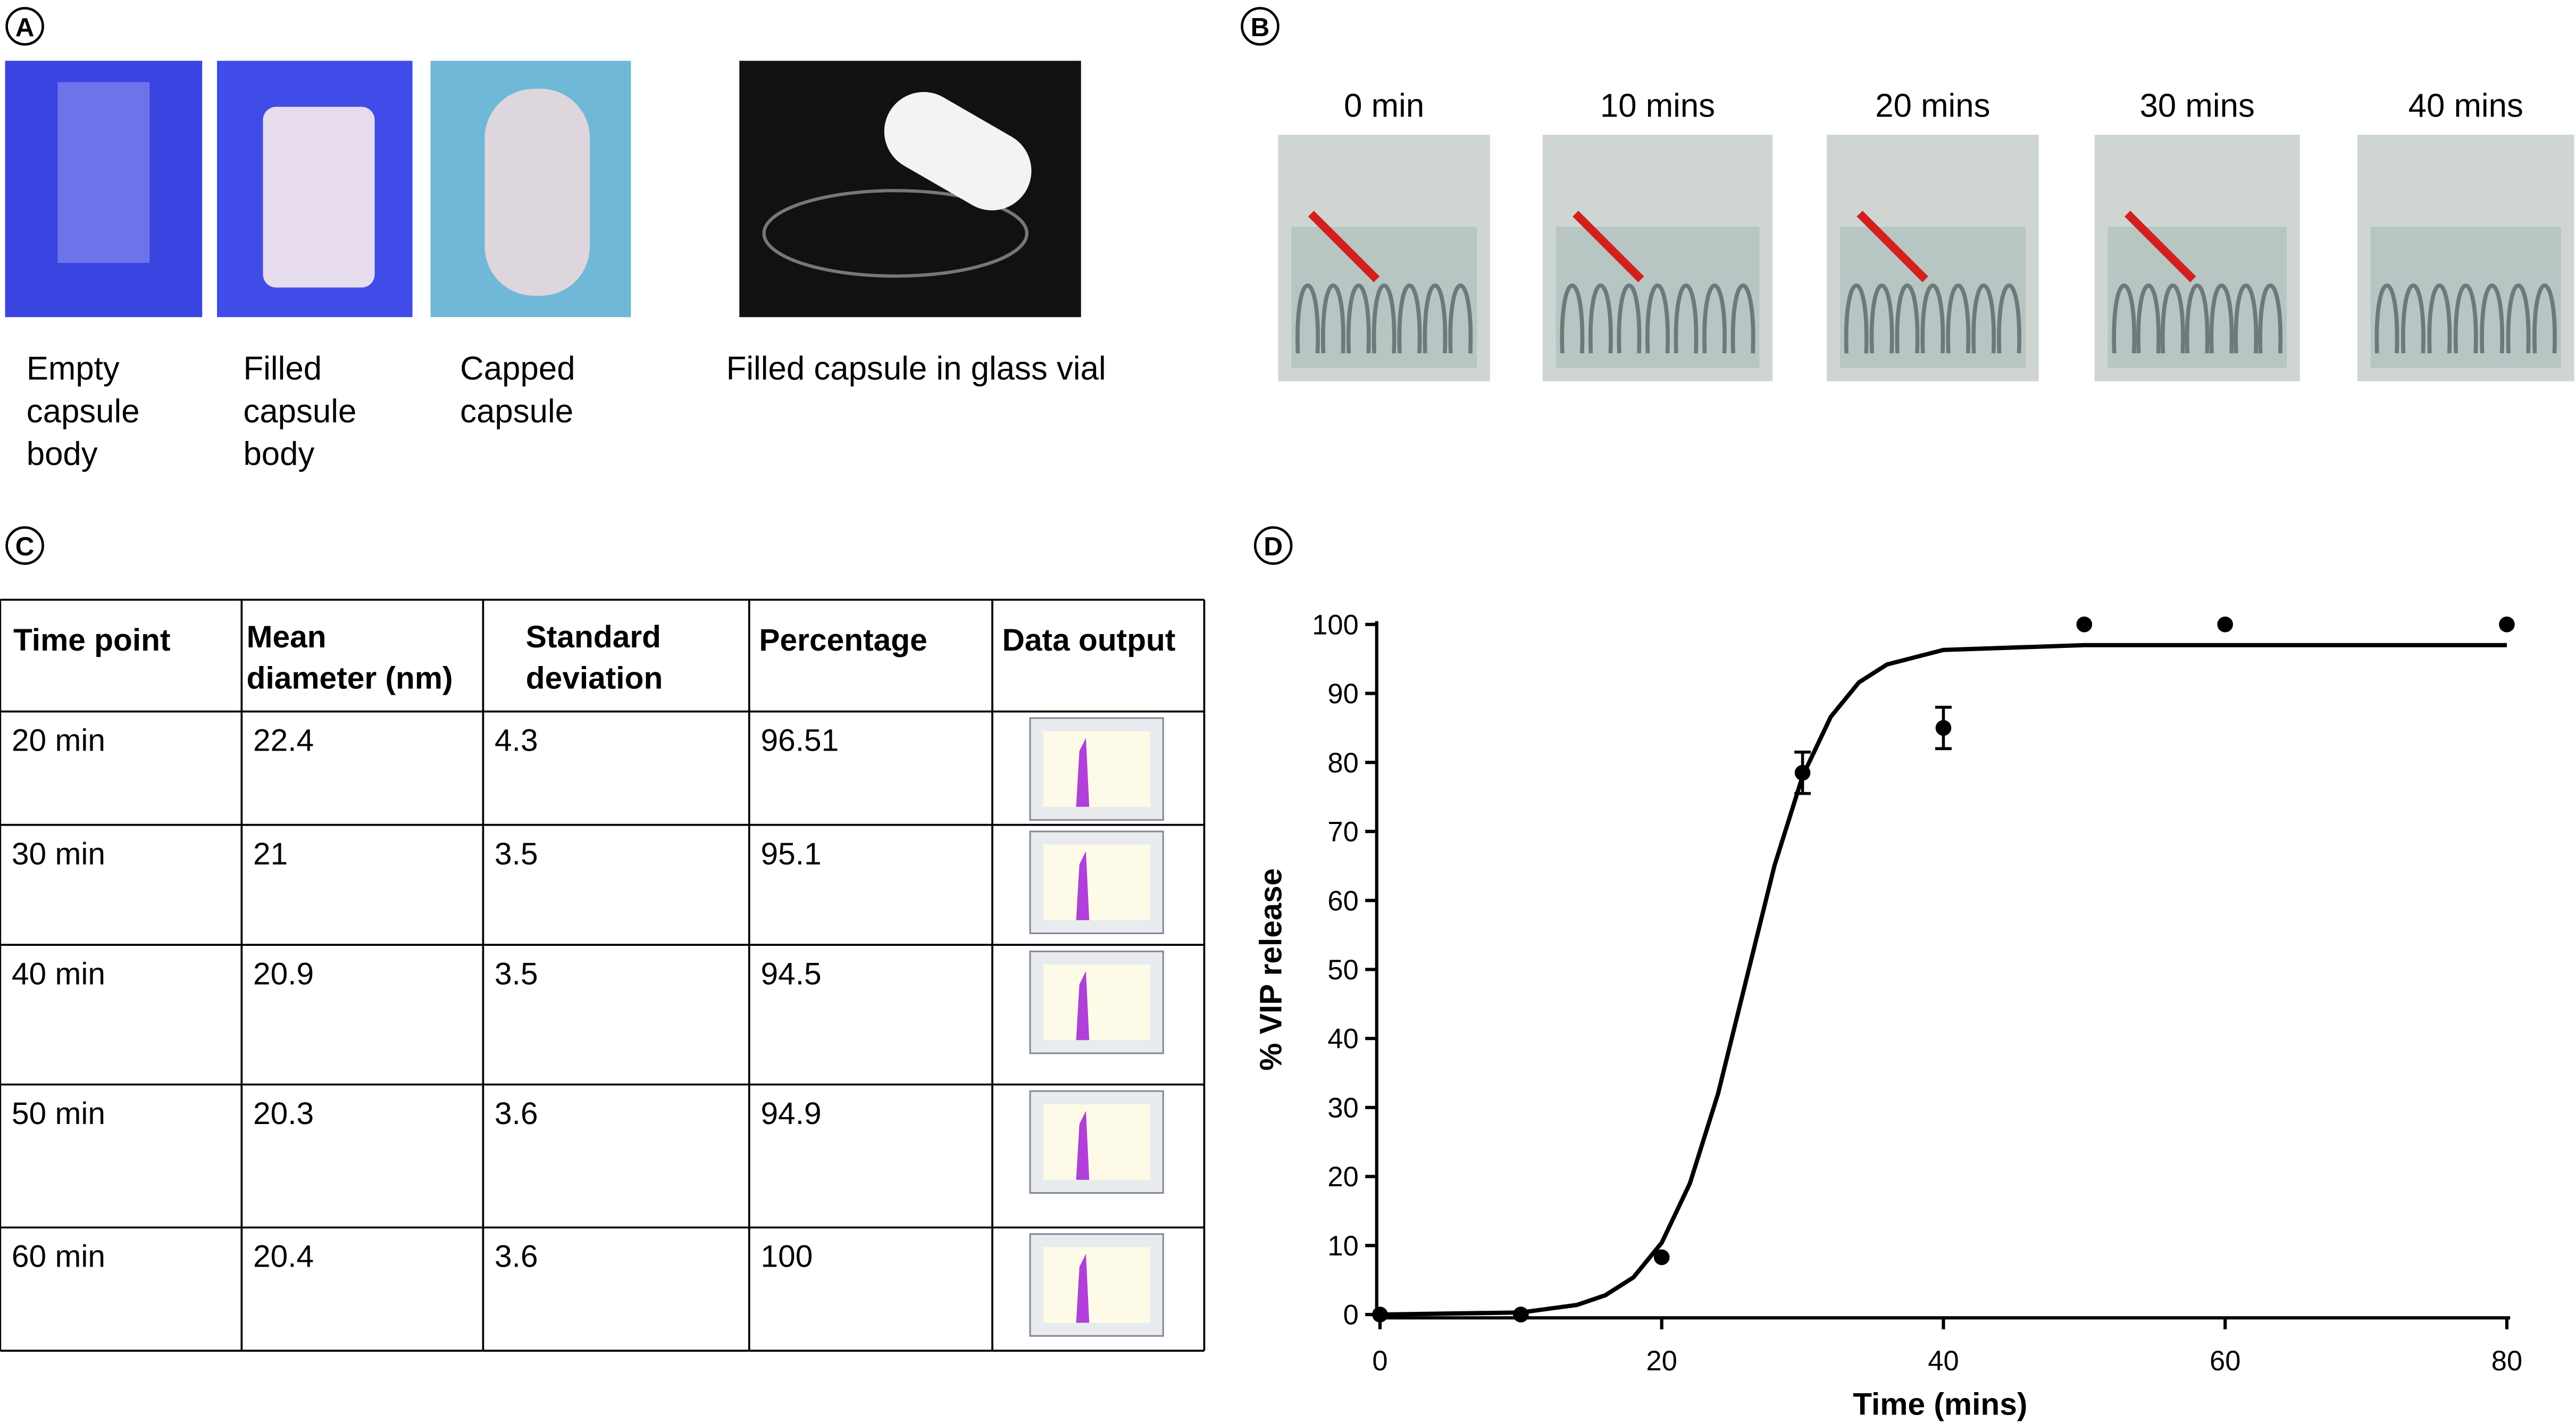 This screenshot has height=1423, width=2576. What do you see at coordinates (1379, 1361) in the screenshot?
I see `x-tick-label: 0` at bounding box center [1379, 1361].